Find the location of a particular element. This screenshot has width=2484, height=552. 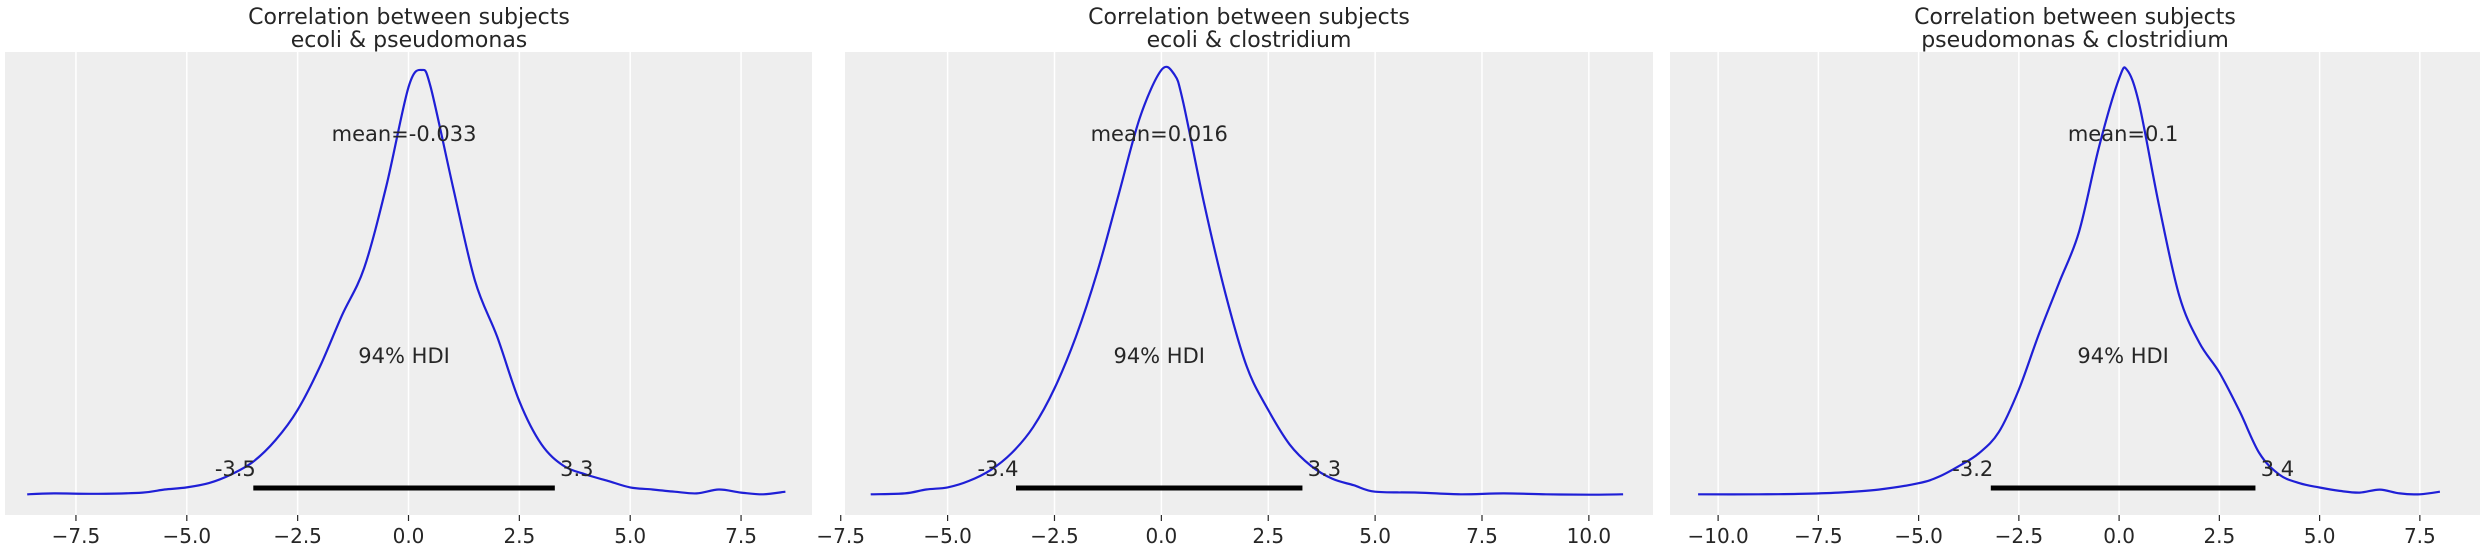

x-tick-label-2-2: −2.5 is located at coordinates (1054, 536).